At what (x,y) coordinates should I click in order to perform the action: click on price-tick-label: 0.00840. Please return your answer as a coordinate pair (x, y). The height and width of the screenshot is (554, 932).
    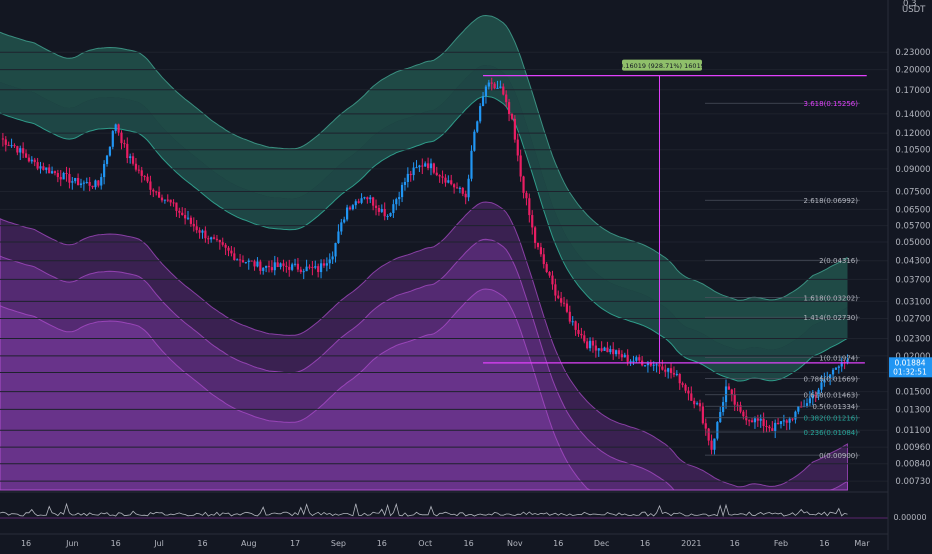
    Looking at the image, I should click on (912, 465).